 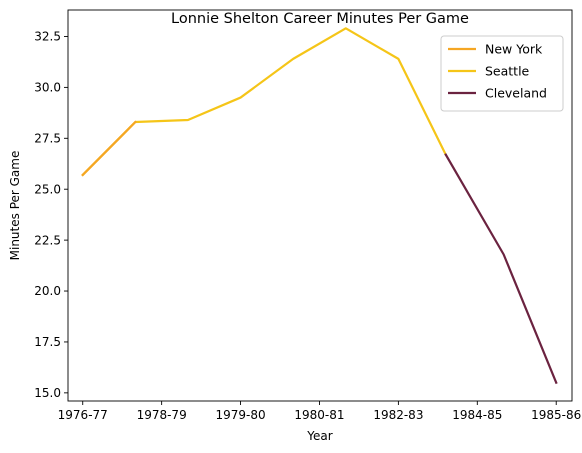 I want to click on legend-label-new-york: New York, so click(x=514, y=49).